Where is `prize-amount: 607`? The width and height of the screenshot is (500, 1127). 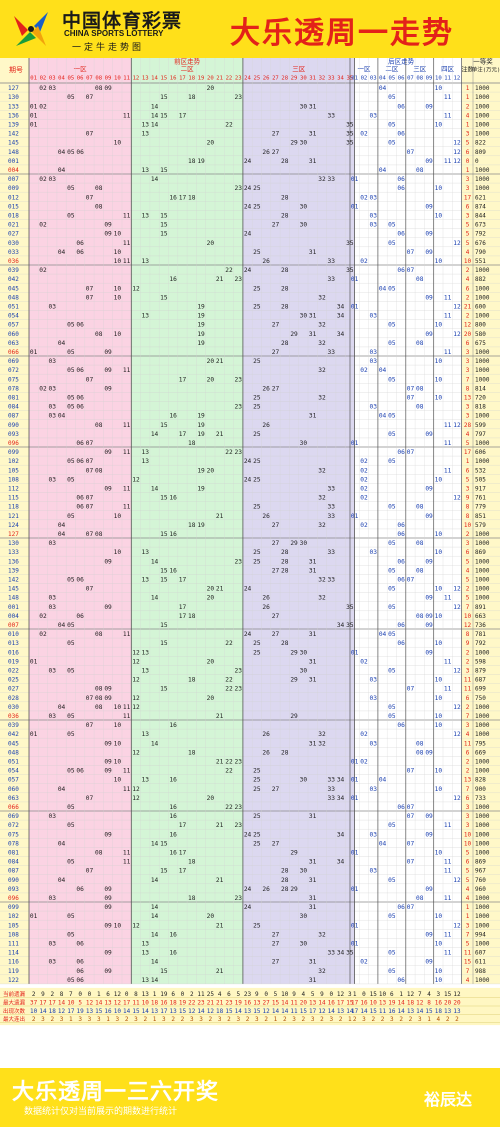 prize-amount: 607 is located at coordinates (480, 953).